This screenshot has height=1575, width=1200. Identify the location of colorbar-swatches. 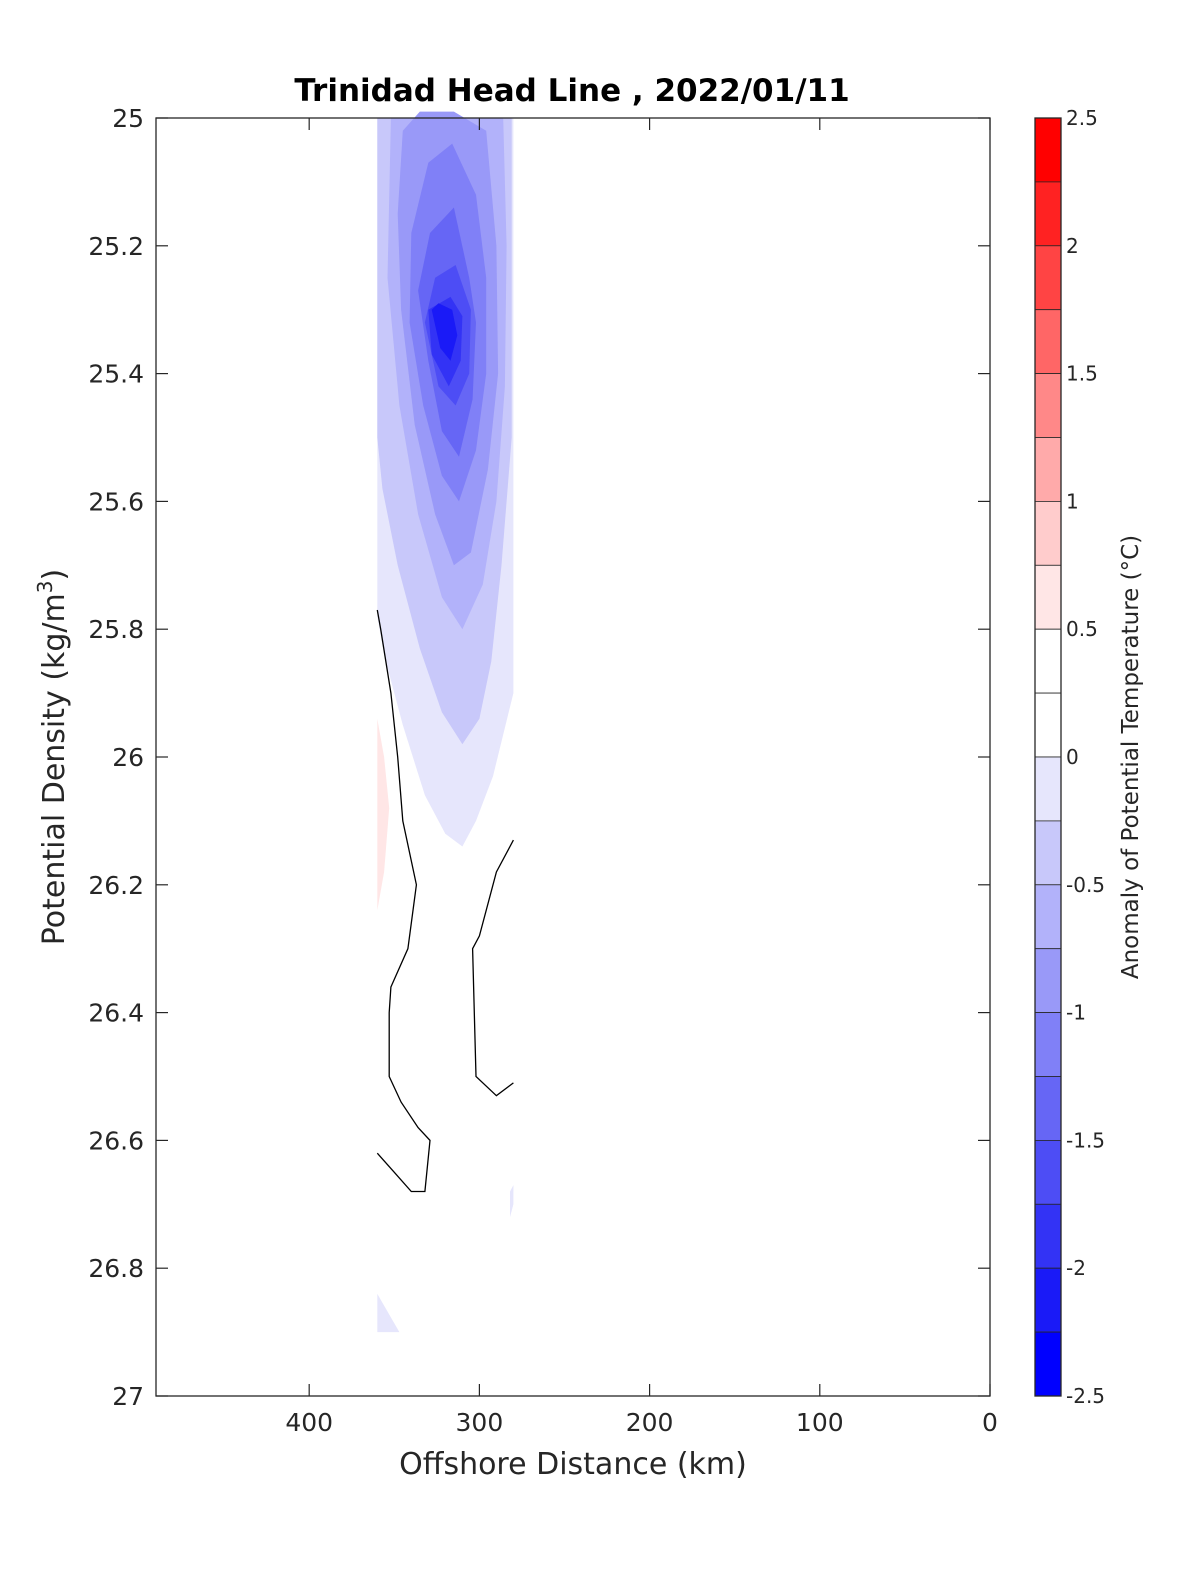
(1048, 757).